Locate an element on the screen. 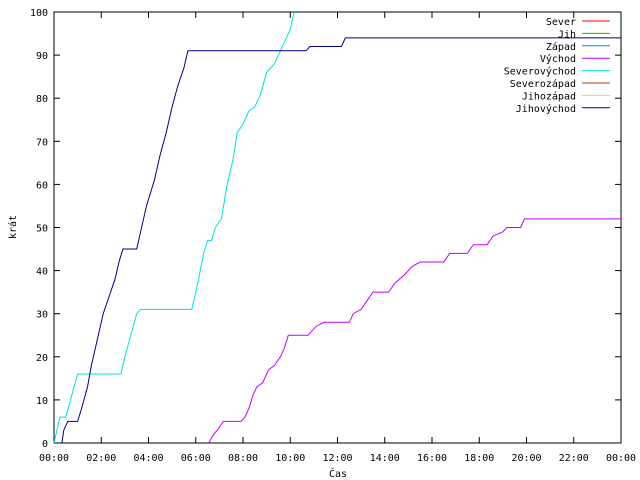  legend-label: Východ is located at coordinates (558, 59).